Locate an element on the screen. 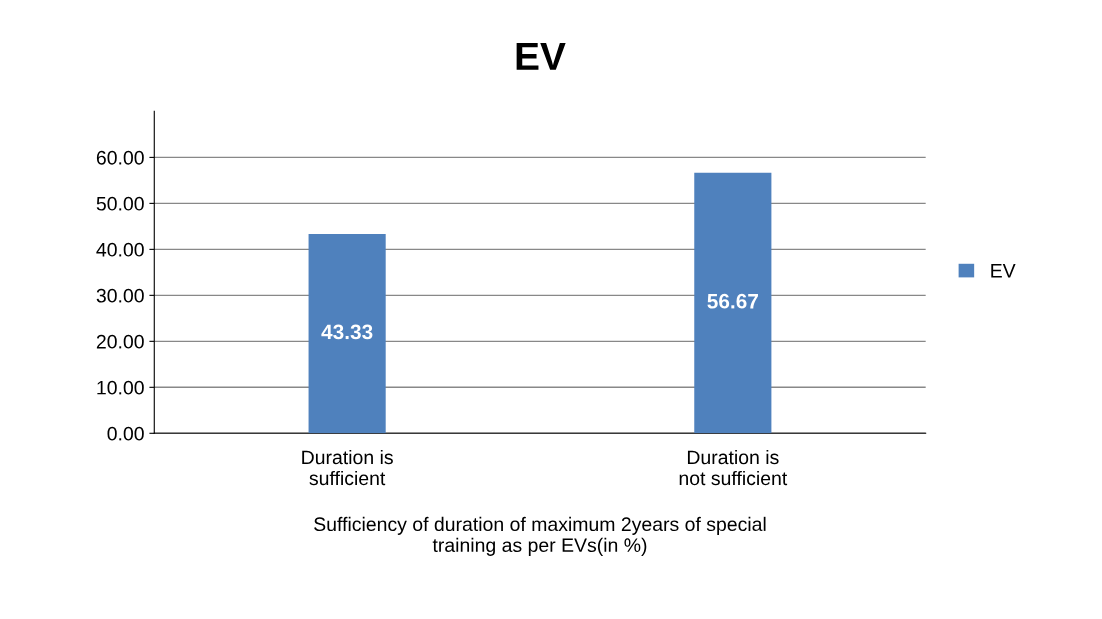  y-tick-label: 0.00 is located at coordinates (125, 433).